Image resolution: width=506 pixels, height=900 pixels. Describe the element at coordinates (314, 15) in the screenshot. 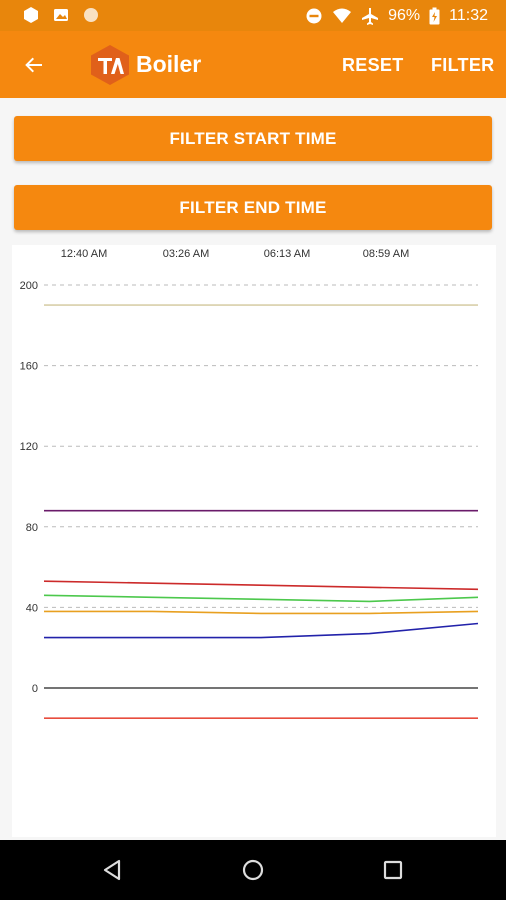

I see `do-not-disturb-icon` at that location.